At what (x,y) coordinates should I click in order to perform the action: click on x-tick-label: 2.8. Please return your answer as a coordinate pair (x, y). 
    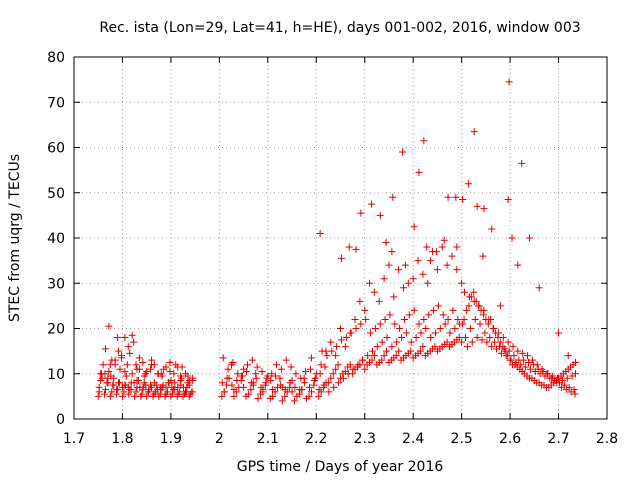
    Looking at the image, I should click on (607, 439).